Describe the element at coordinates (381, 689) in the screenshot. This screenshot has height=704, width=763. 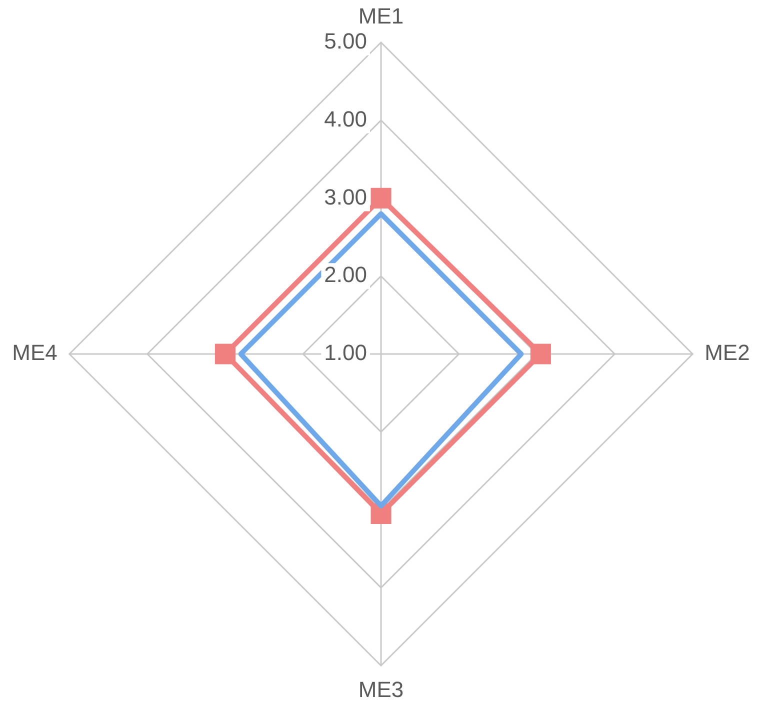
I see `spoke-label: ME3` at that location.